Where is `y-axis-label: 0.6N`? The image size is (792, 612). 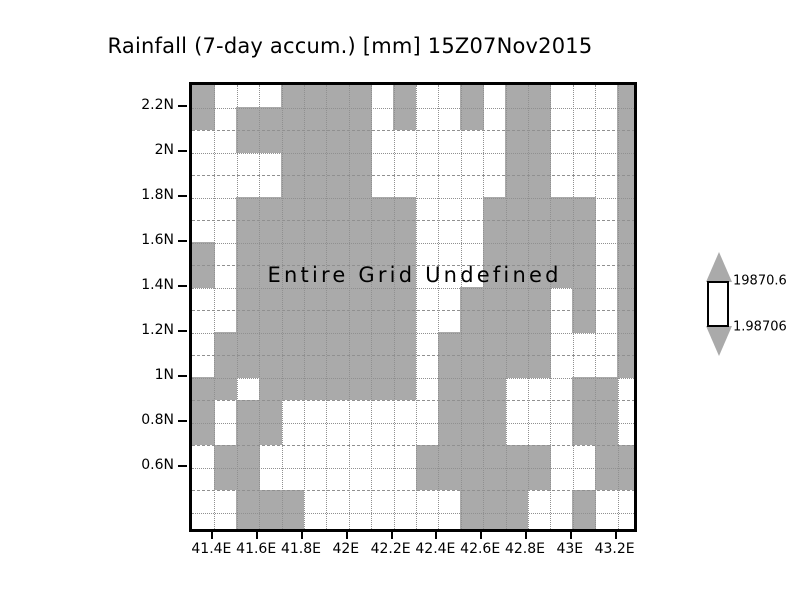 y-axis-label: 0.6N is located at coordinates (157, 464).